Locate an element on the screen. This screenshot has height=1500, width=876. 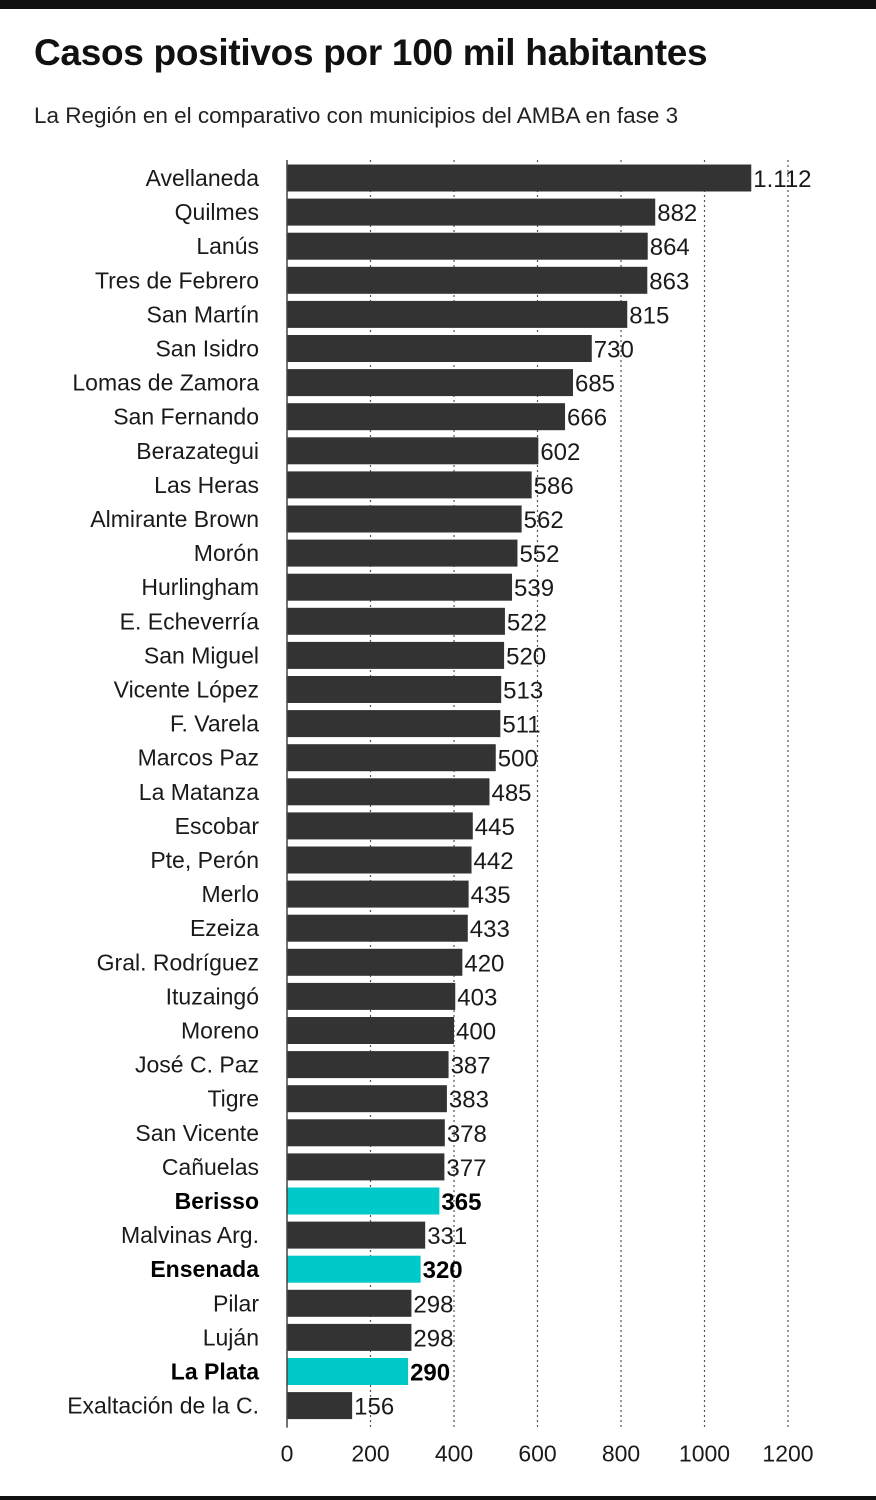
value-label: 485 is located at coordinates (511, 793).